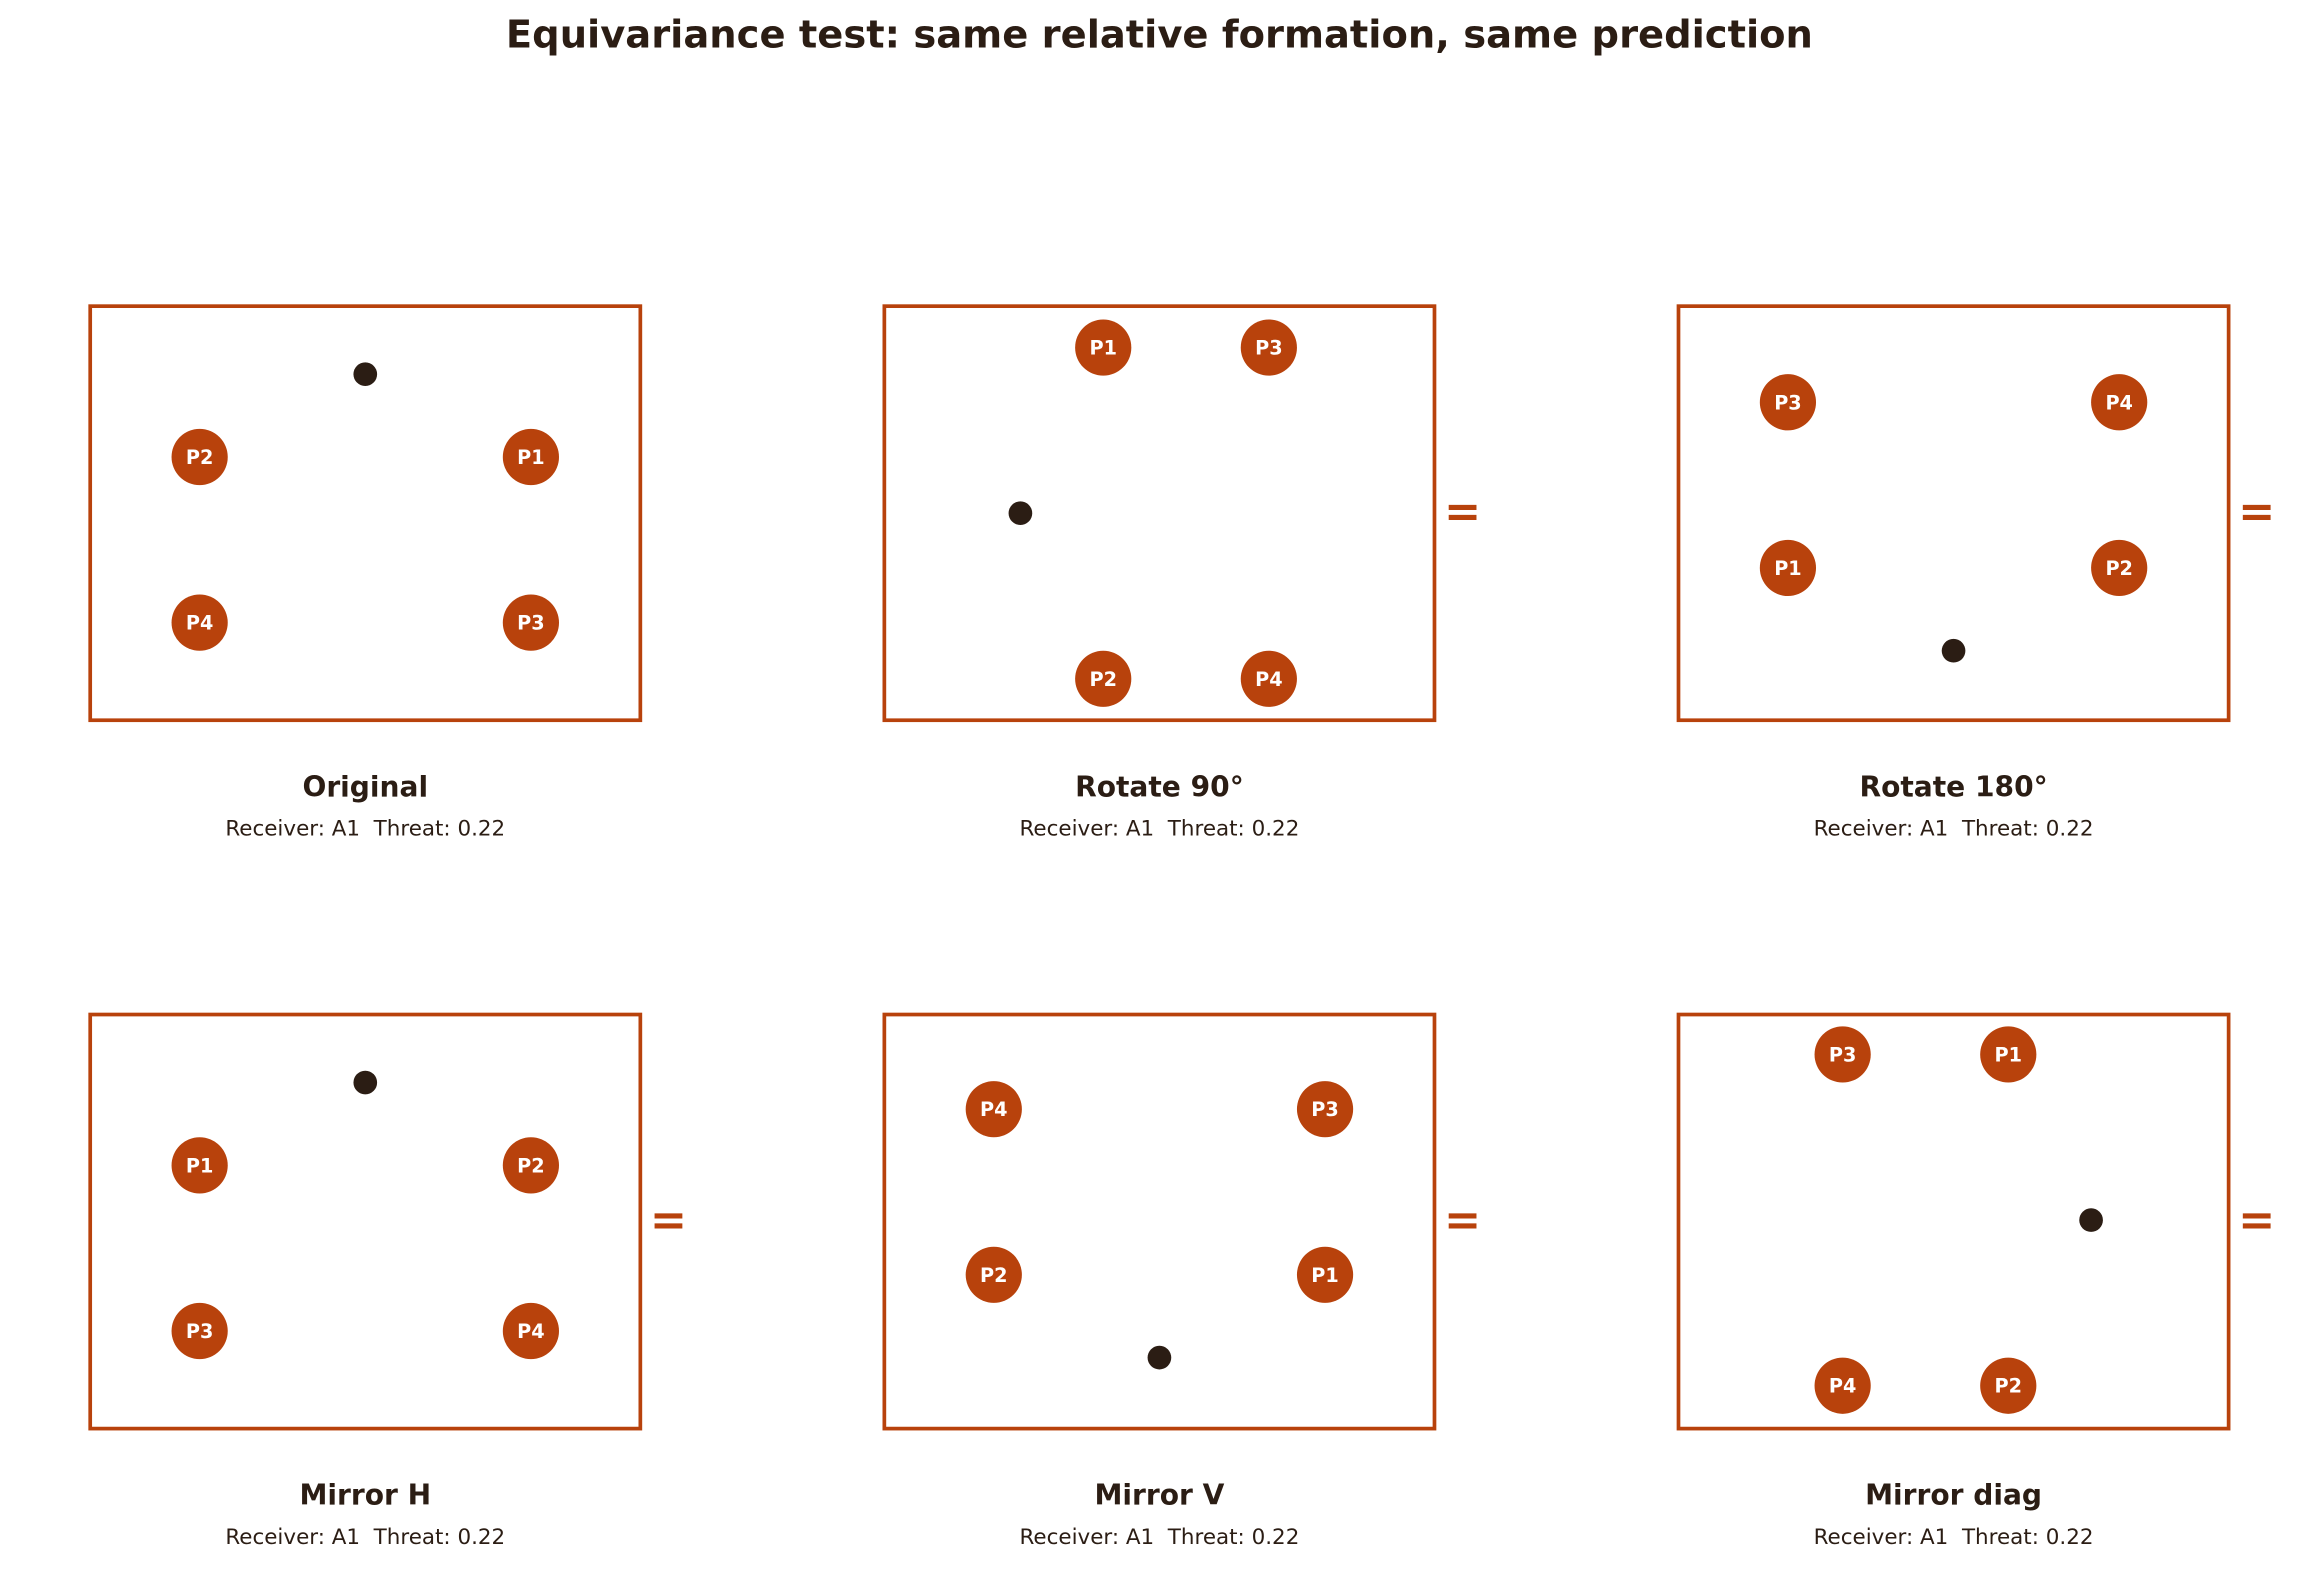 This screenshot has width=2307, height=1578. Describe the element at coordinates (365, 786) in the screenshot. I see `panel-name: Original` at that location.